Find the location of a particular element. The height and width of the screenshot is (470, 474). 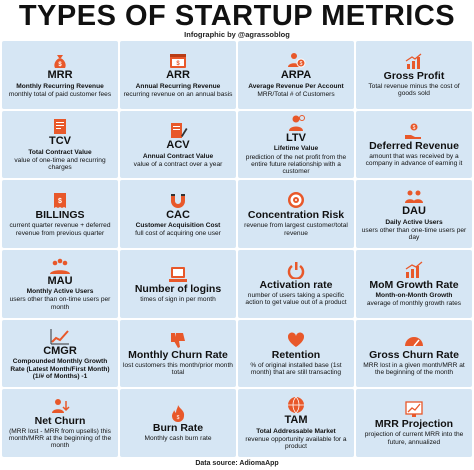

metric-name: LTV is located at coordinates (296, 137).